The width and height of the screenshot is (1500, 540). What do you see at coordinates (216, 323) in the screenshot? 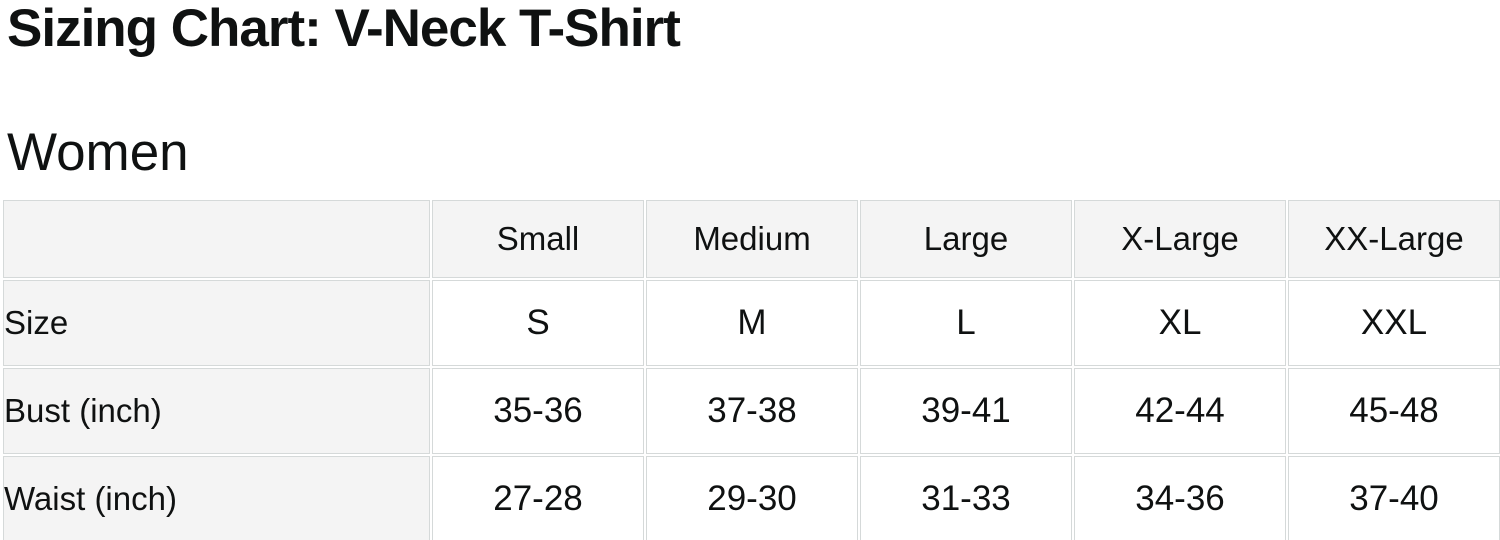
I see `row-label-size: Size` at bounding box center [216, 323].